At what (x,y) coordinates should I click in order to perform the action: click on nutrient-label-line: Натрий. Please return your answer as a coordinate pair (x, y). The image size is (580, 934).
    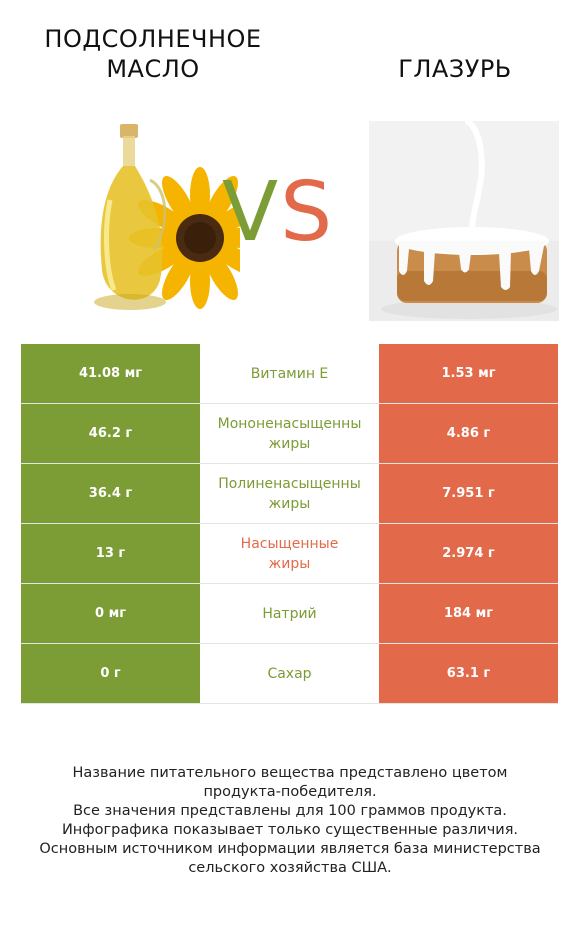
    Looking at the image, I should click on (289, 613).